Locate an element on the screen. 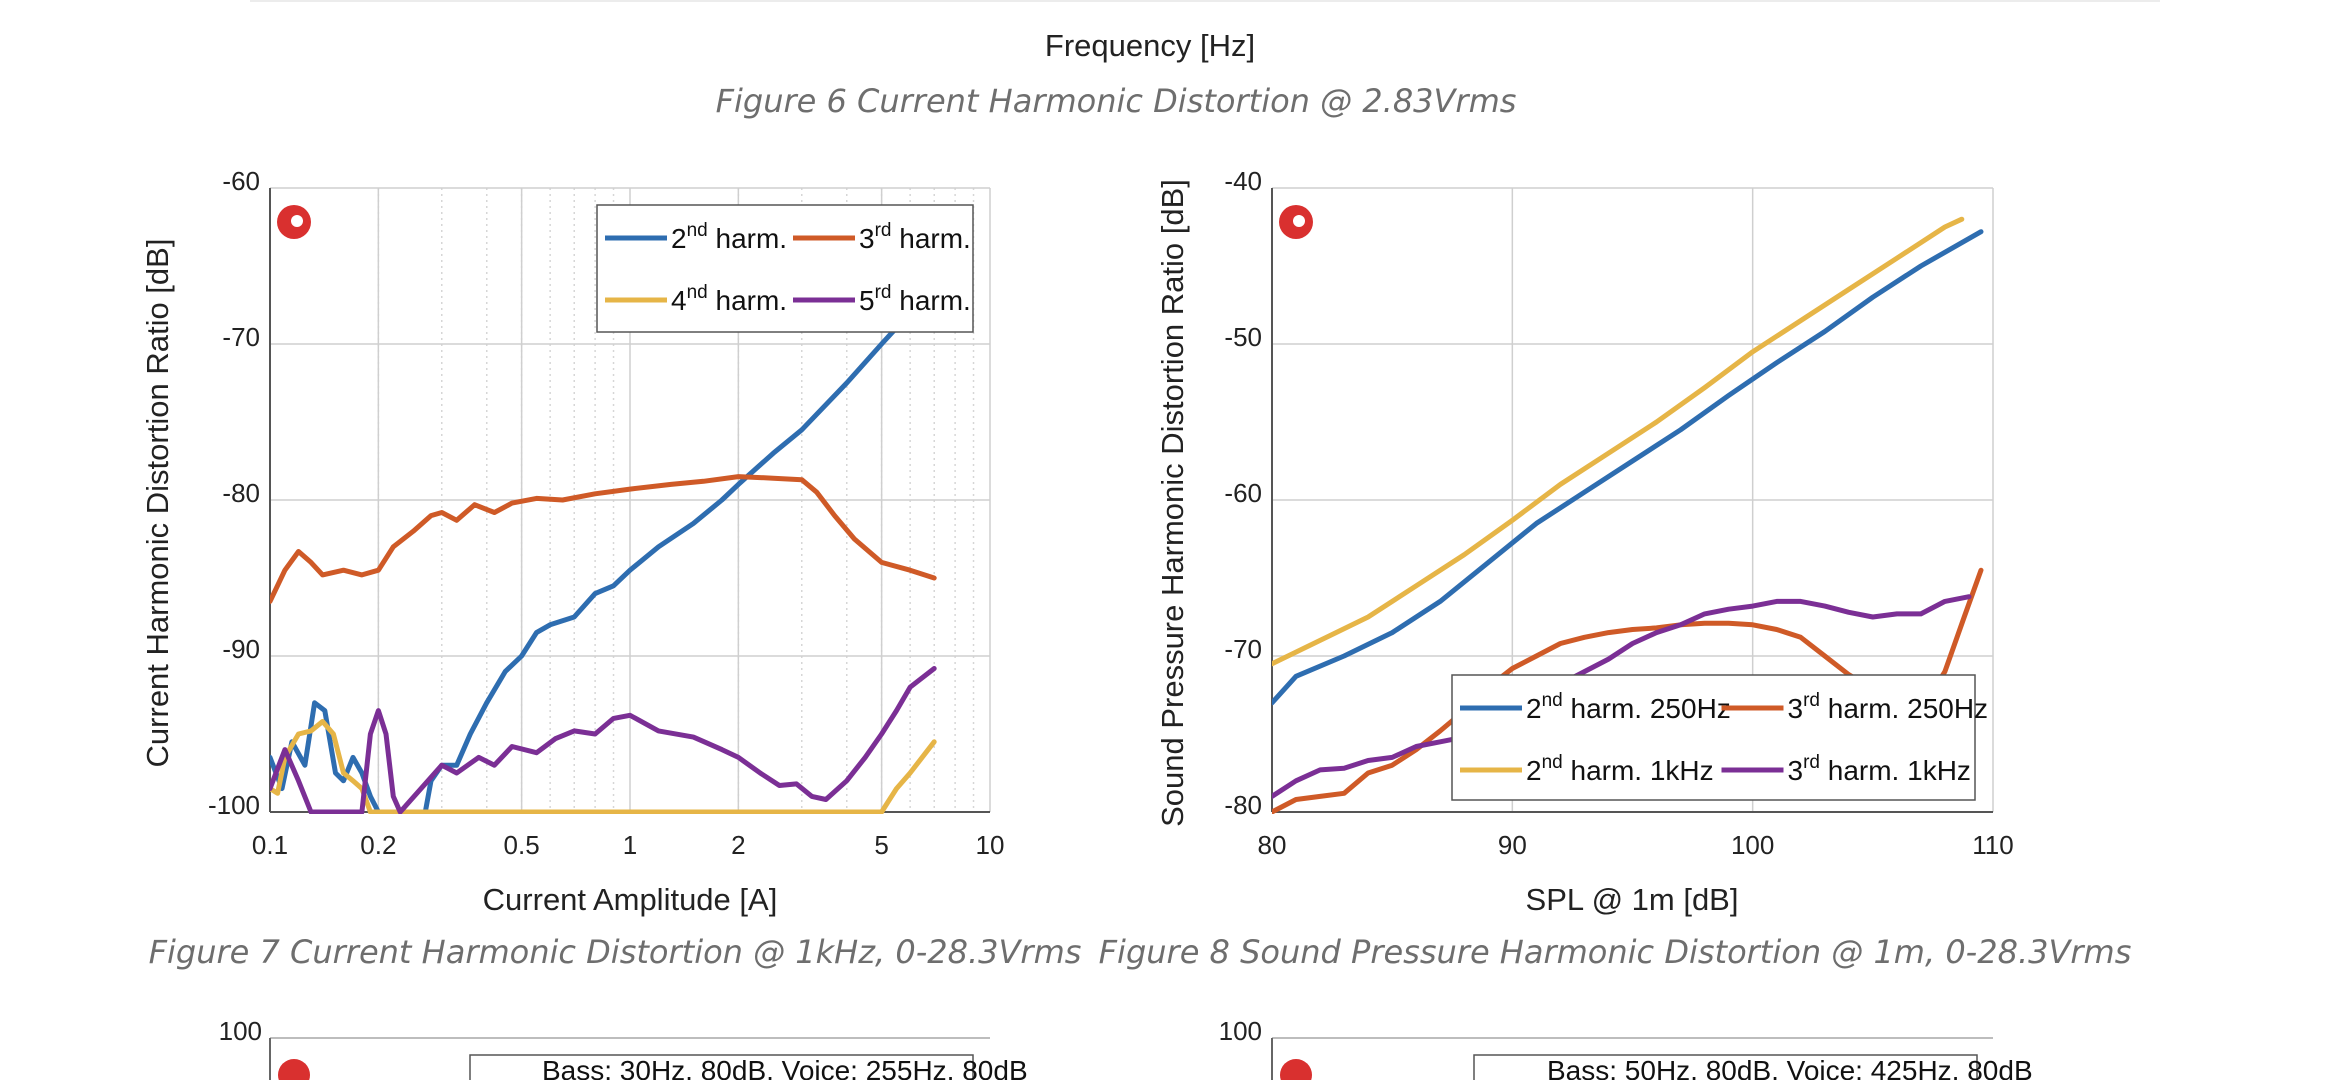  legend-label: 4nd harm. is located at coordinates (729, 299).